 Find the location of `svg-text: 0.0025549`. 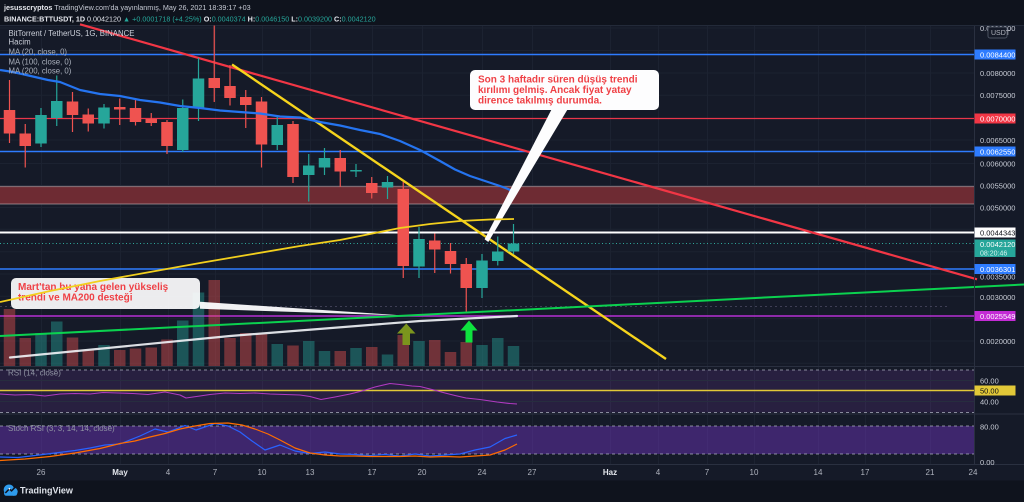

svg-text: 0.0025549 is located at coordinates (997, 316).